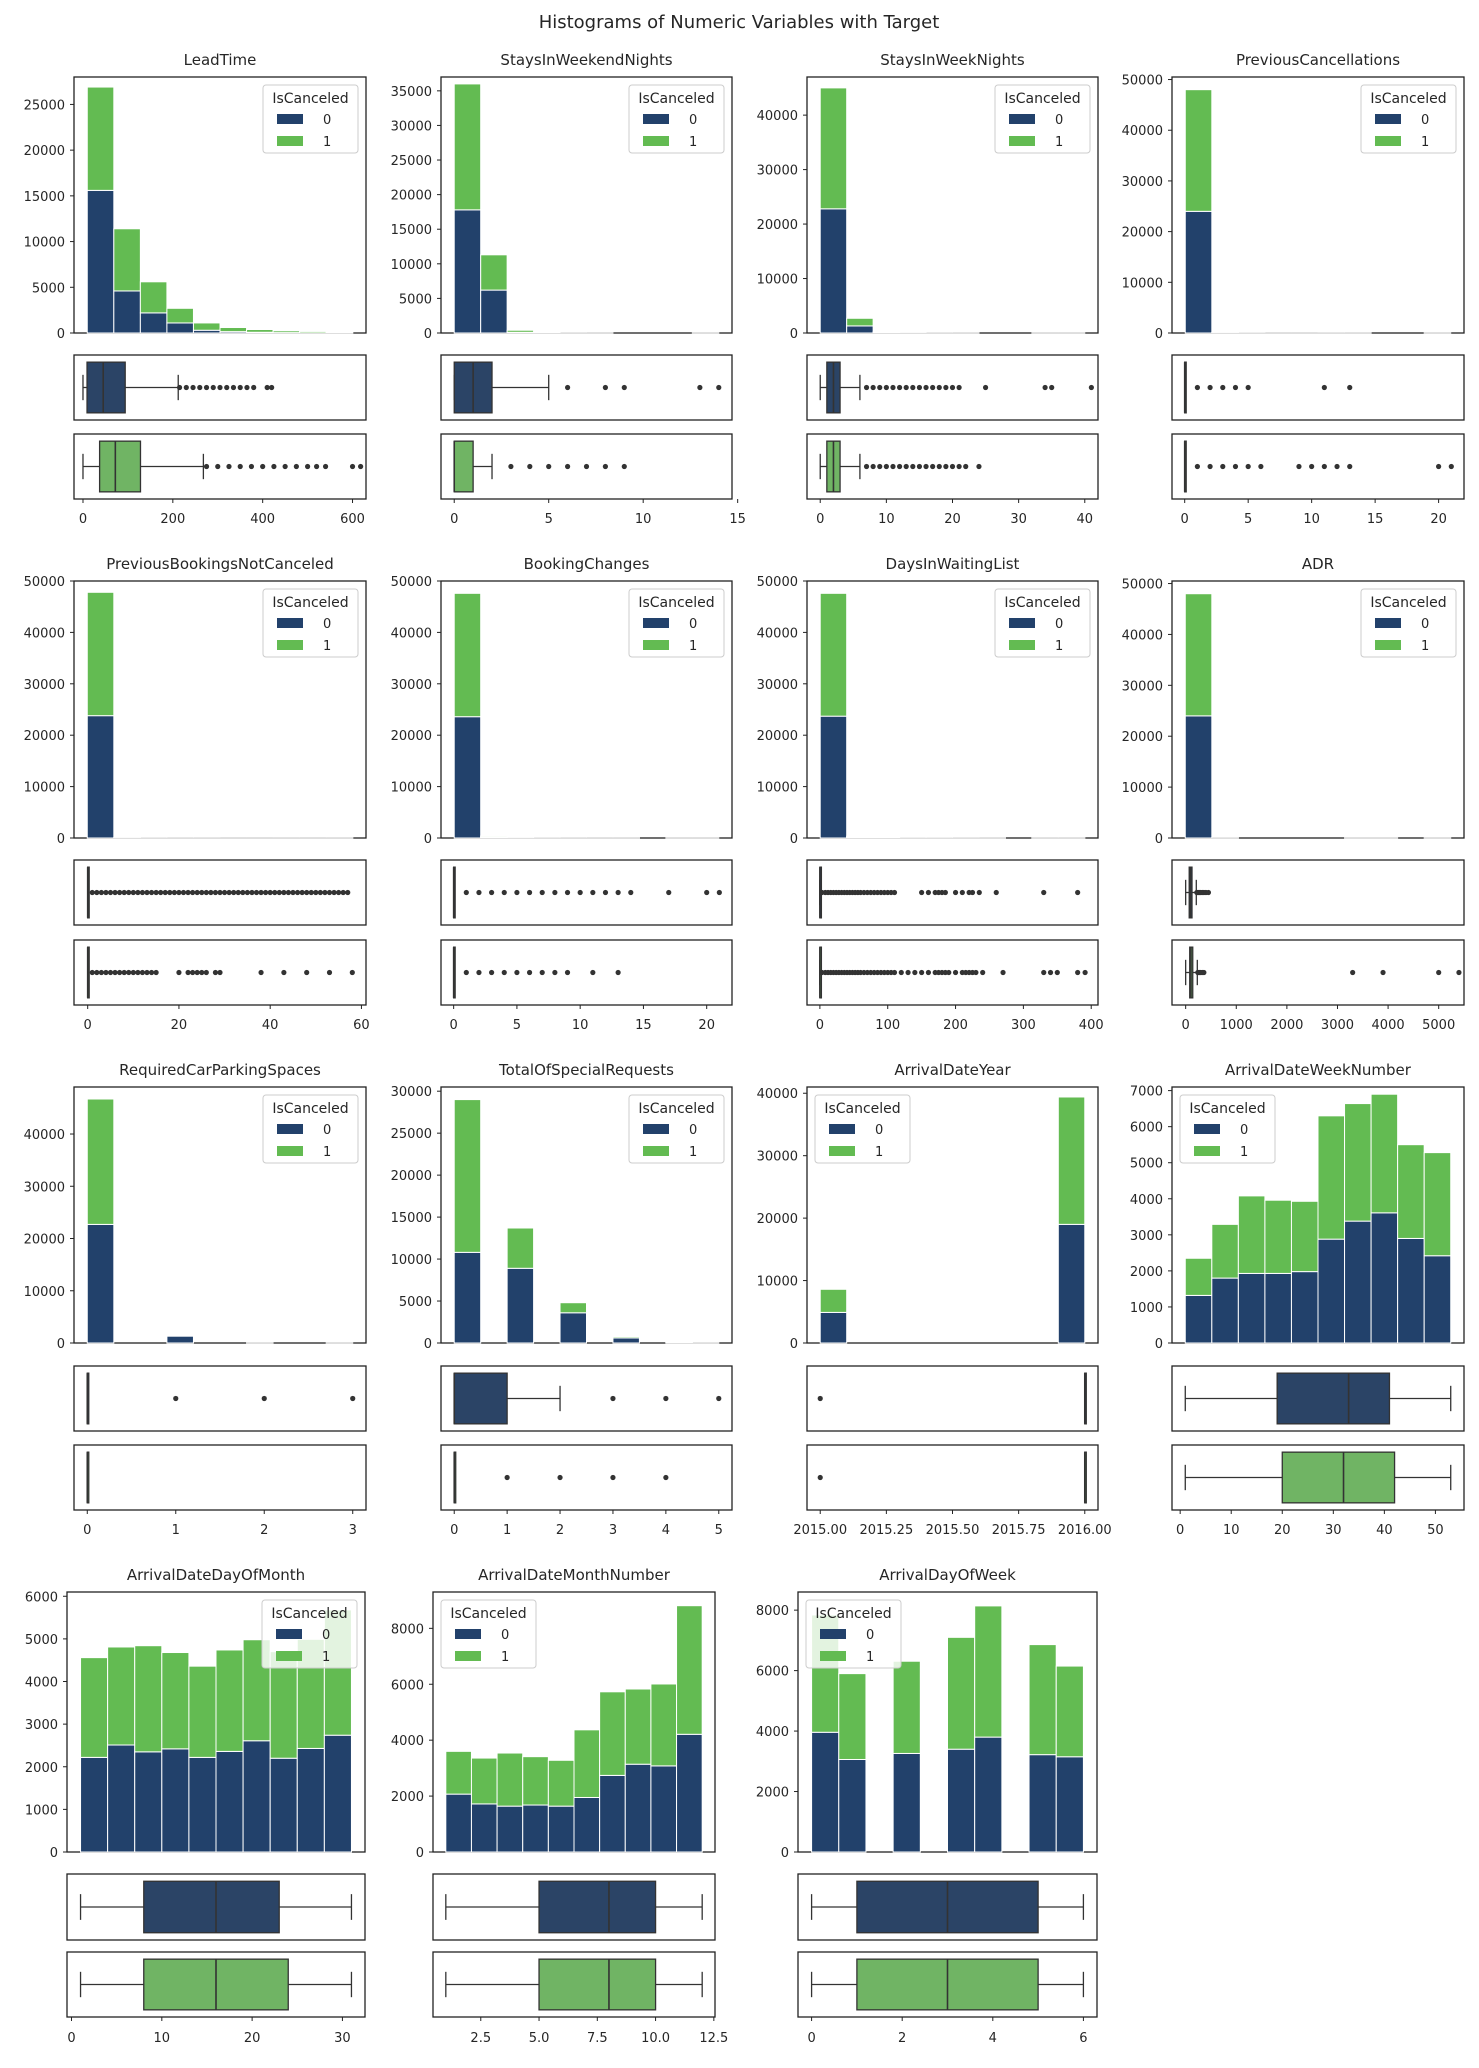  I want to click on x-tick-label: 12.5, so click(713, 2038).